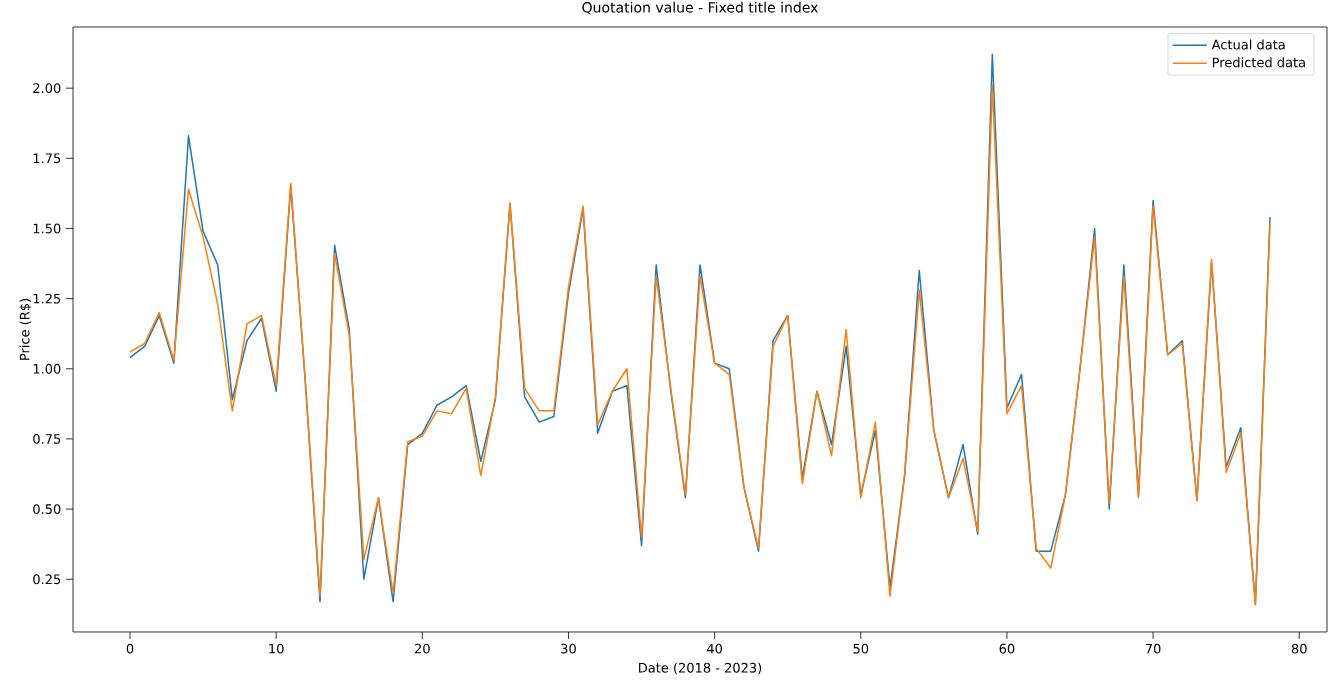 The image size is (1333, 690). Describe the element at coordinates (700, 668) in the screenshot. I see `x-axis-title: Date (2018 - 2023)` at that location.